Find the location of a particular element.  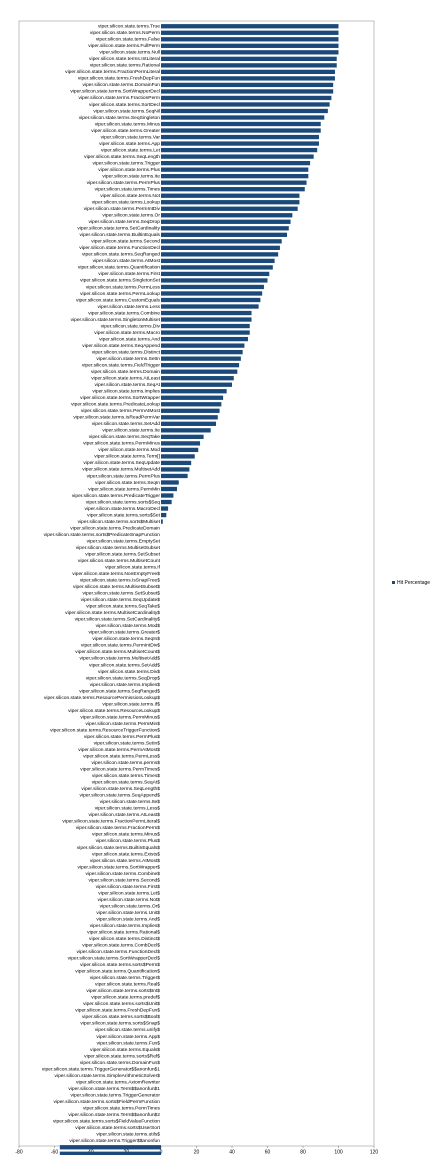

y-tick-label: viper.silicon.state.terms.SetAdd is located at coordinates (126, 424).